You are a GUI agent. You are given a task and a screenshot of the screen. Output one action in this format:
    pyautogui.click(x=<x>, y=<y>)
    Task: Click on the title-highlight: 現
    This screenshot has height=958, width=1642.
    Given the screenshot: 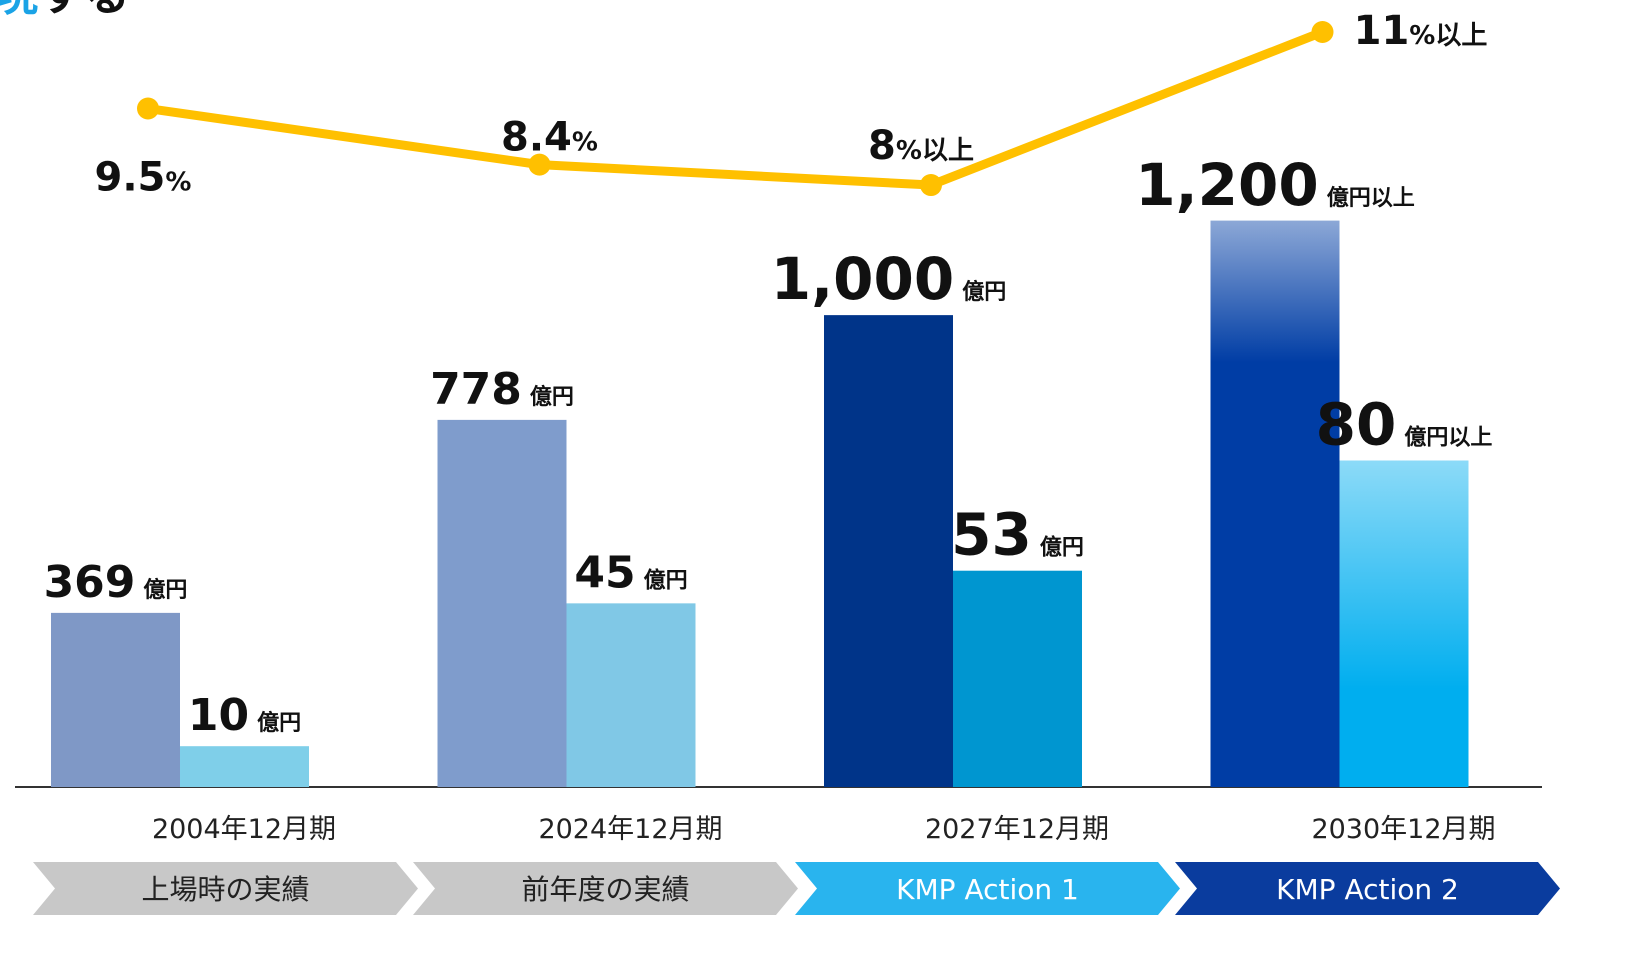 What is the action you would take?
    pyautogui.click(x=19, y=10)
    